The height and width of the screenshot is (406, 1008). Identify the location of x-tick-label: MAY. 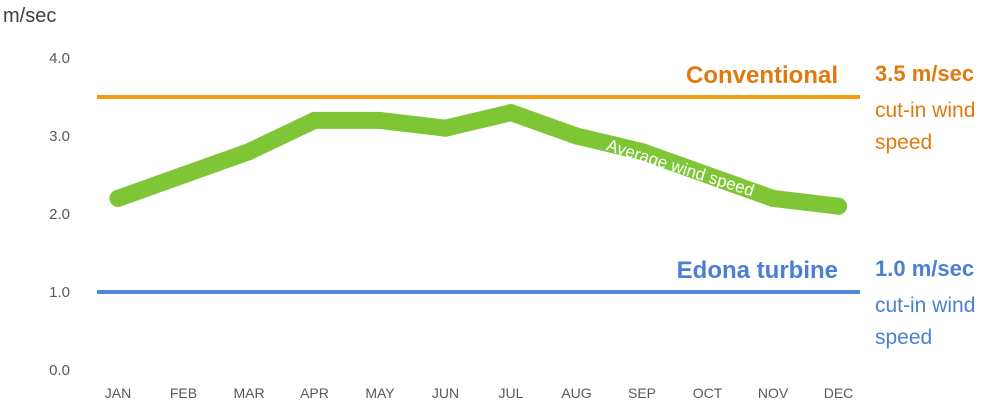
(380, 393).